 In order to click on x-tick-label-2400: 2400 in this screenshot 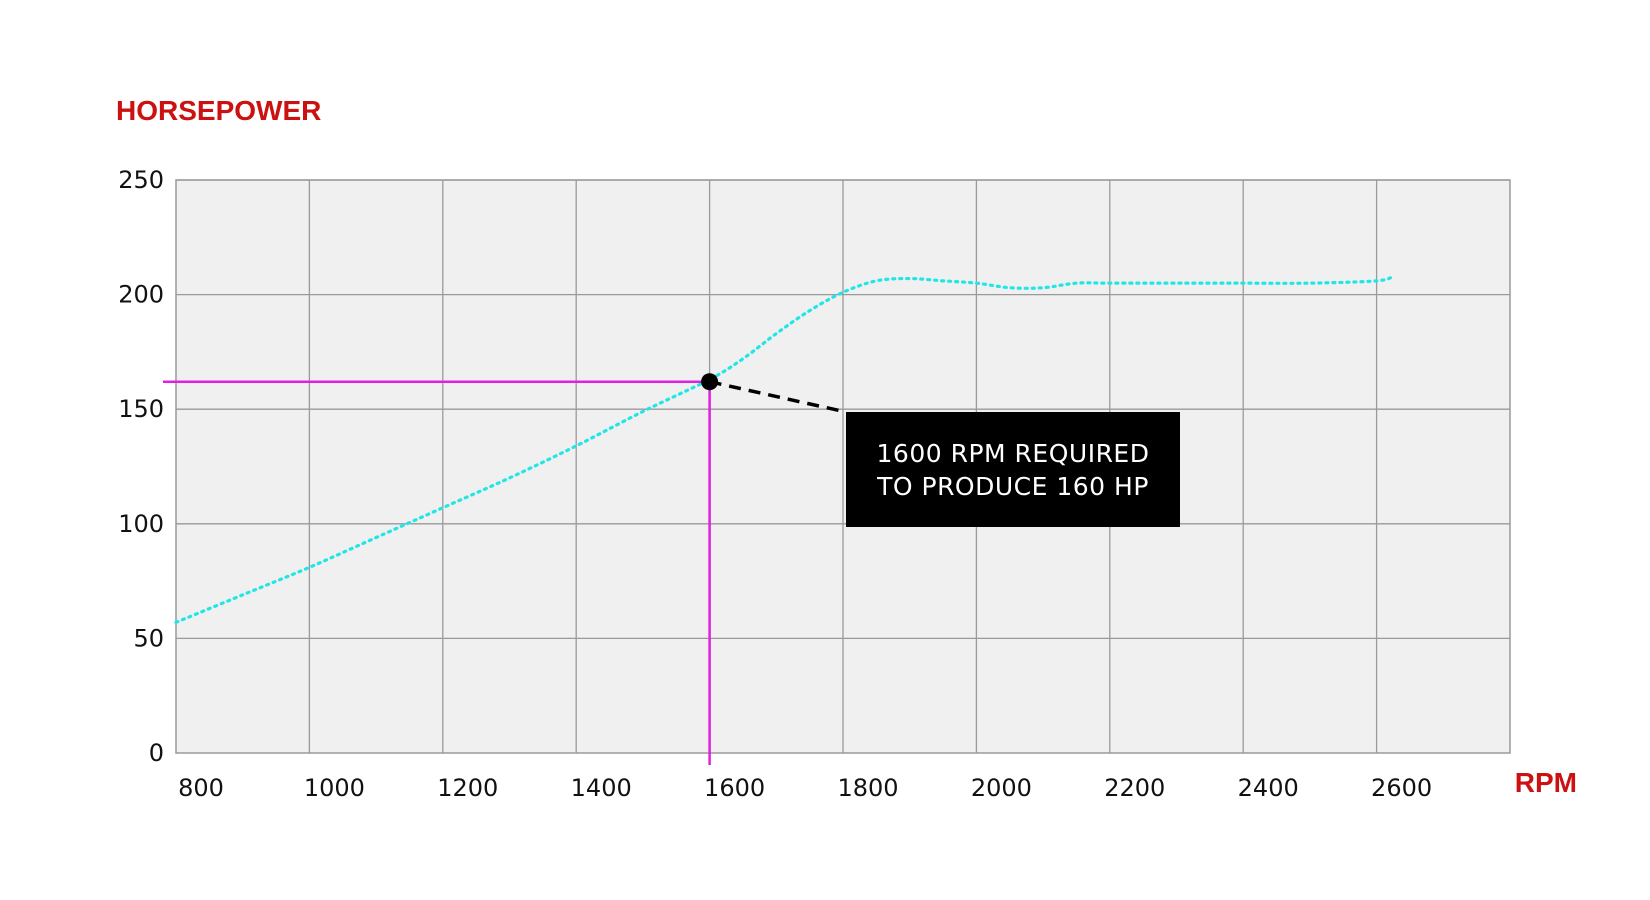, I will do `click(1268, 788)`.